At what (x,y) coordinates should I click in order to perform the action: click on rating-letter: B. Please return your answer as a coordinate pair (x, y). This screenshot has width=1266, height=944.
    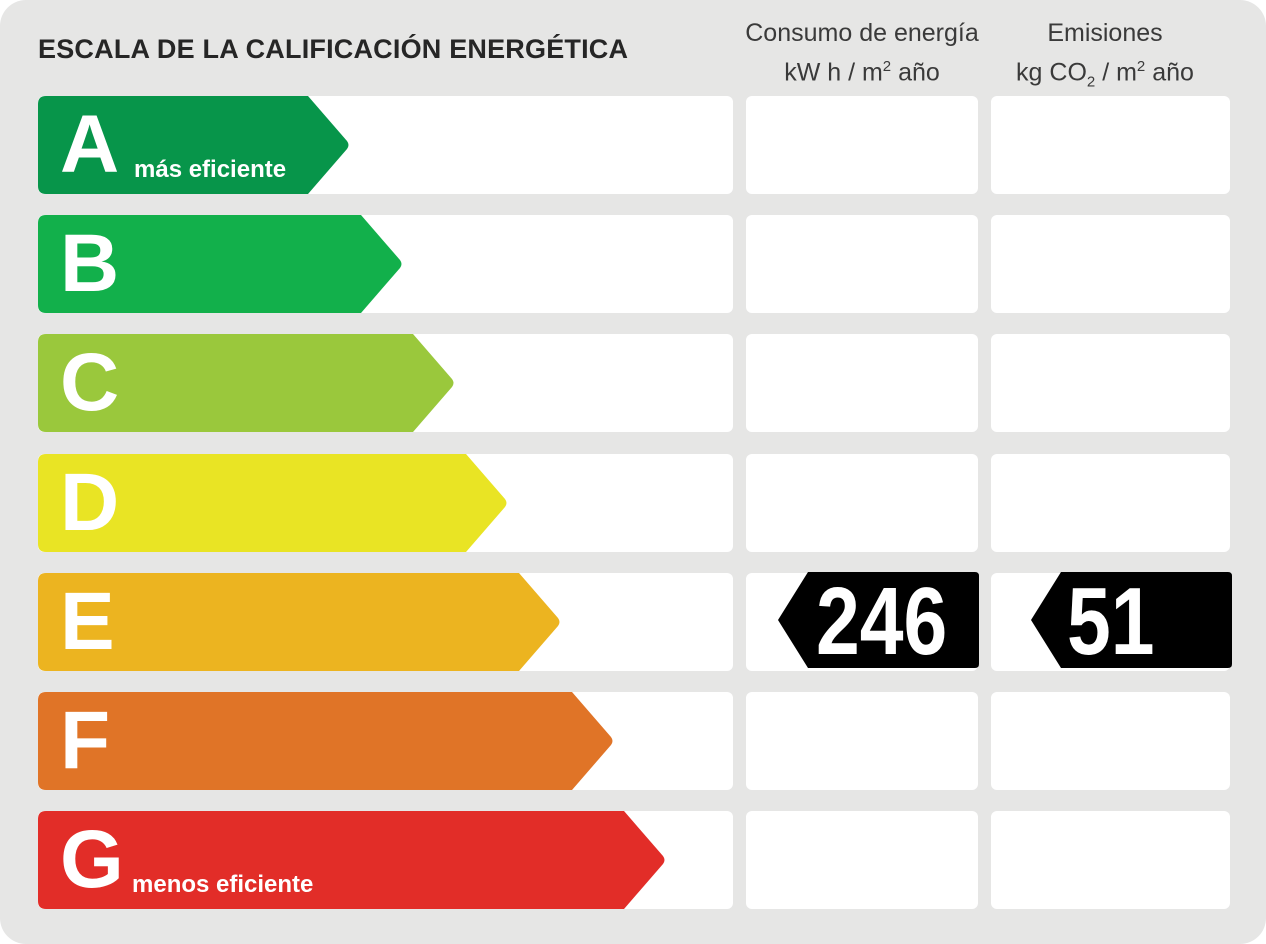
    Looking at the image, I should click on (90, 263).